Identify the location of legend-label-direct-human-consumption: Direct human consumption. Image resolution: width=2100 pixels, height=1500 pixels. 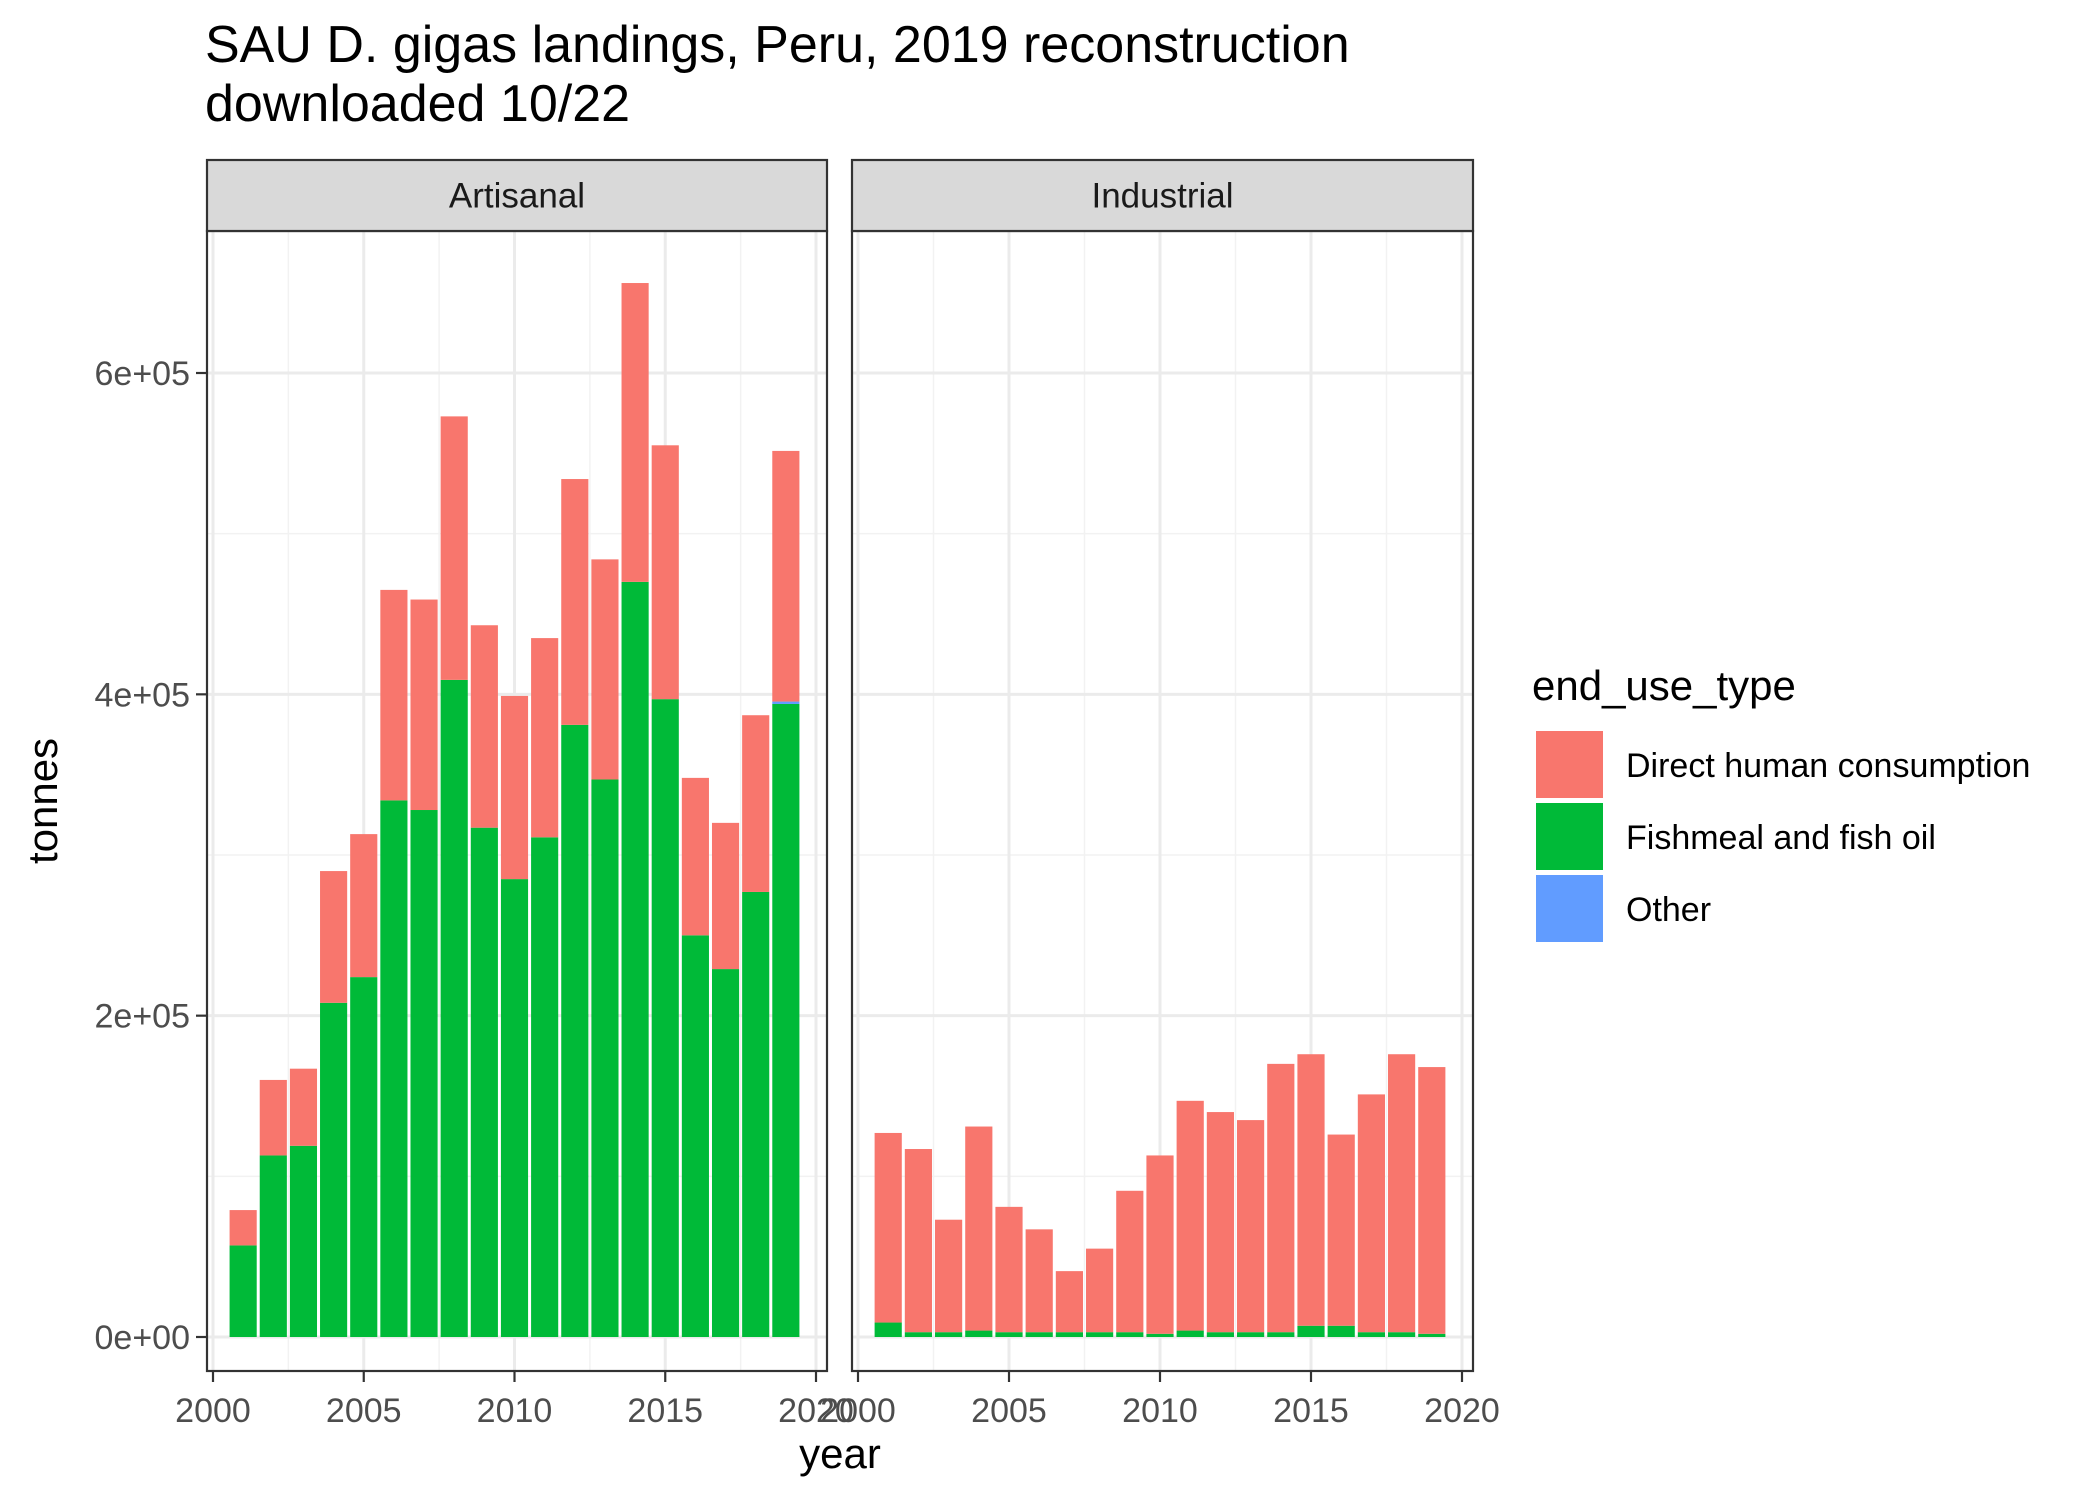
(1828, 766).